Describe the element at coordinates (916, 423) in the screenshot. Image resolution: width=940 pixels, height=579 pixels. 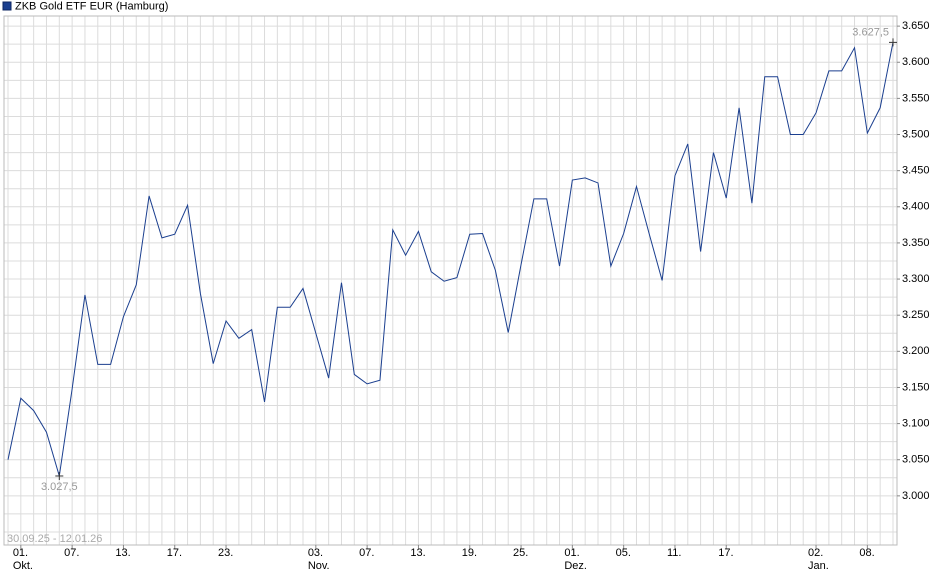
I see `y-tick-label: 3.100` at that location.